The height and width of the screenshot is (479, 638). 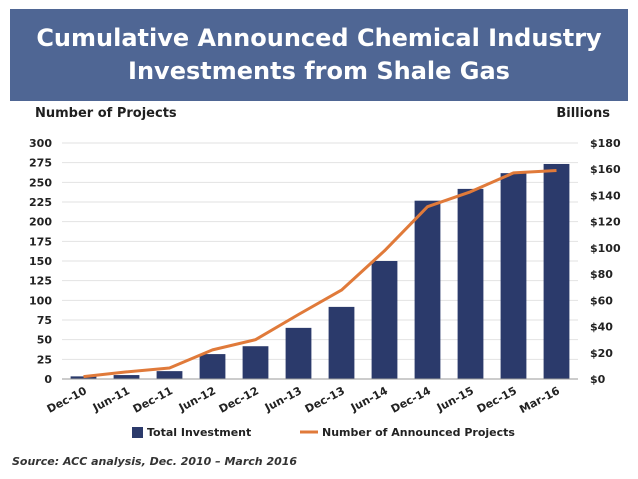 I want to click on left-tick-label: 275, so click(x=40, y=163).